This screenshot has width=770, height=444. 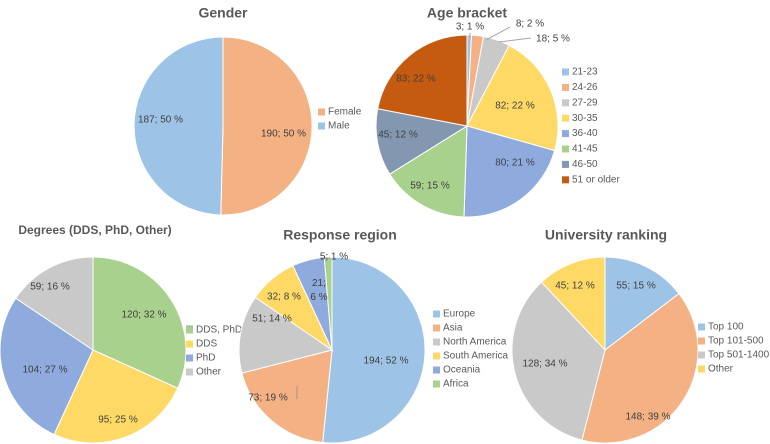 I want to click on degrees-slice-phd, so click(x=47, y=366).